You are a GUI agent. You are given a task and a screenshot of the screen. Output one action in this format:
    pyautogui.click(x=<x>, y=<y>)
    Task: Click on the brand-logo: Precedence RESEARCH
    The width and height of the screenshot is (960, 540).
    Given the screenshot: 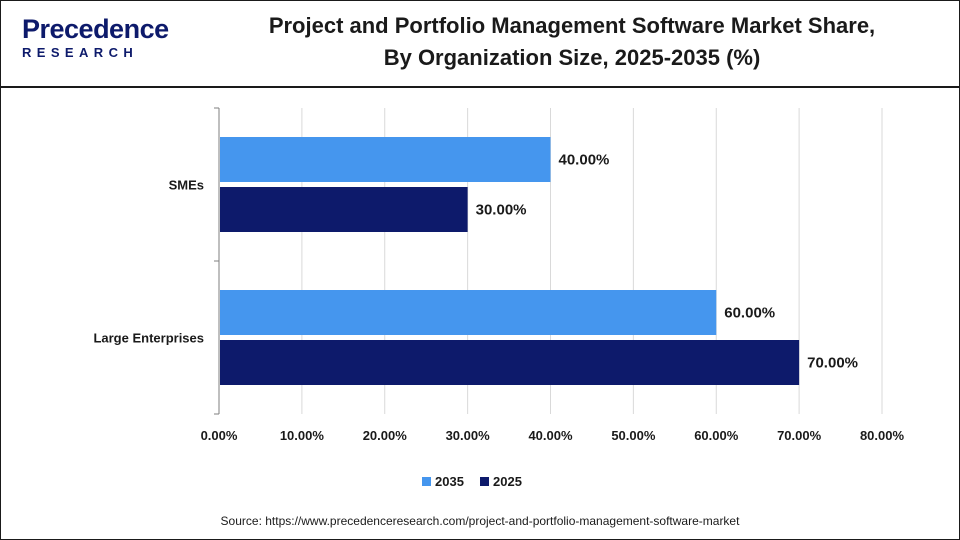 What is the action you would take?
    pyautogui.click(x=91, y=40)
    